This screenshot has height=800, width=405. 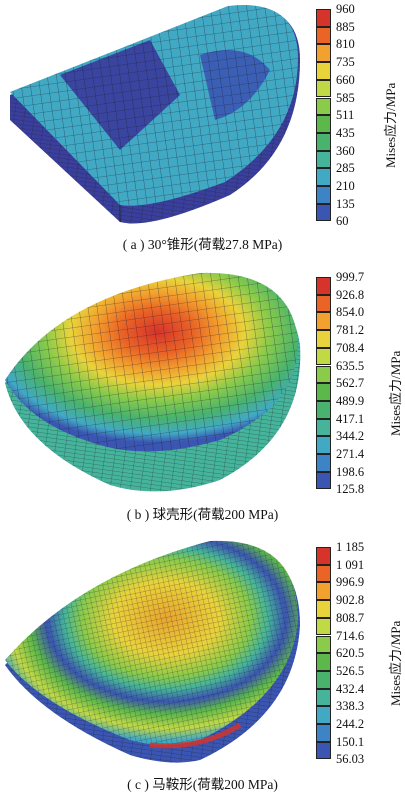 What do you see at coordinates (350, 724) in the screenshot?
I see `colorbar-tick-label: 244.2` at bounding box center [350, 724].